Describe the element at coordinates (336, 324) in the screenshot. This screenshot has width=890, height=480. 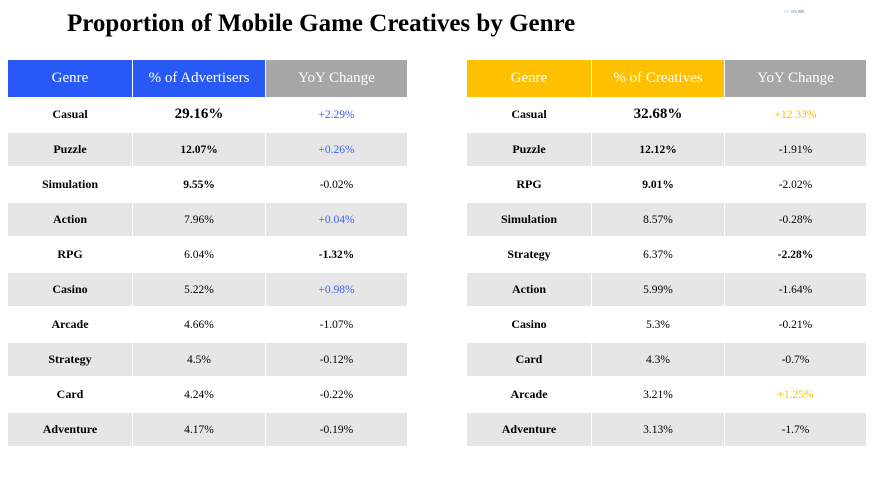
I see `yoy-change-cell: -1.07%` at that location.